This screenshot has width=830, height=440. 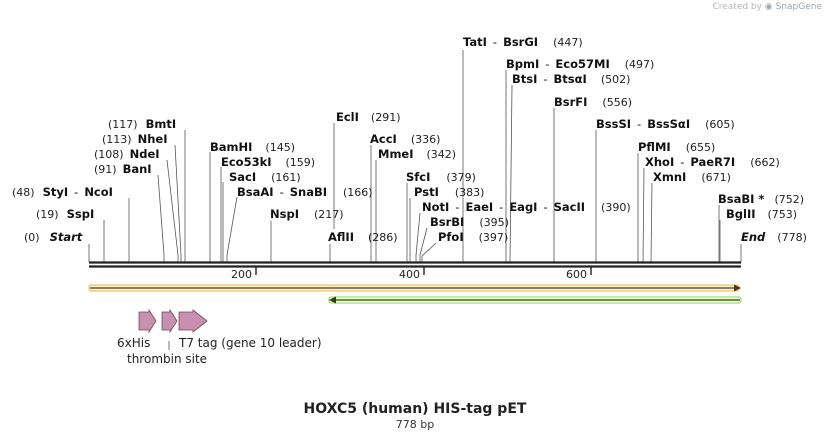 What do you see at coordinates (167, 359) in the screenshot?
I see `feature-label-thrombin: thrombin site` at bounding box center [167, 359].